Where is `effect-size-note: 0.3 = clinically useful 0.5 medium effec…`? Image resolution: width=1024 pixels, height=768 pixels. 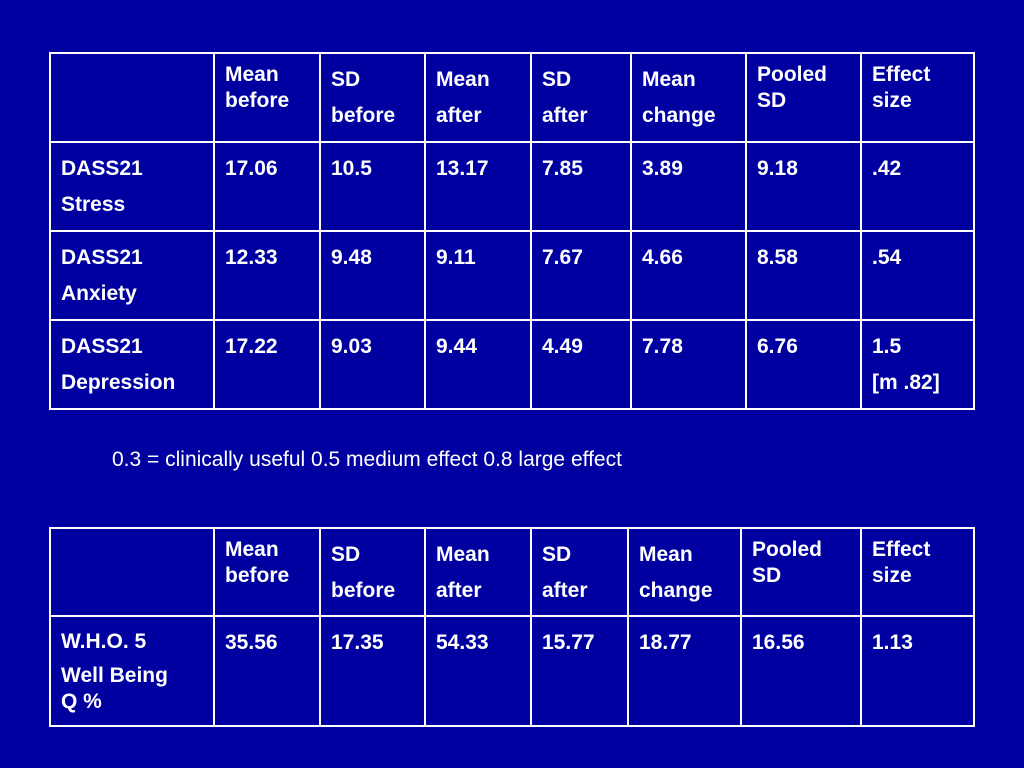 effect-size-note: 0.3 = clinically useful 0.5 medium effec… is located at coordinates (367, 459).